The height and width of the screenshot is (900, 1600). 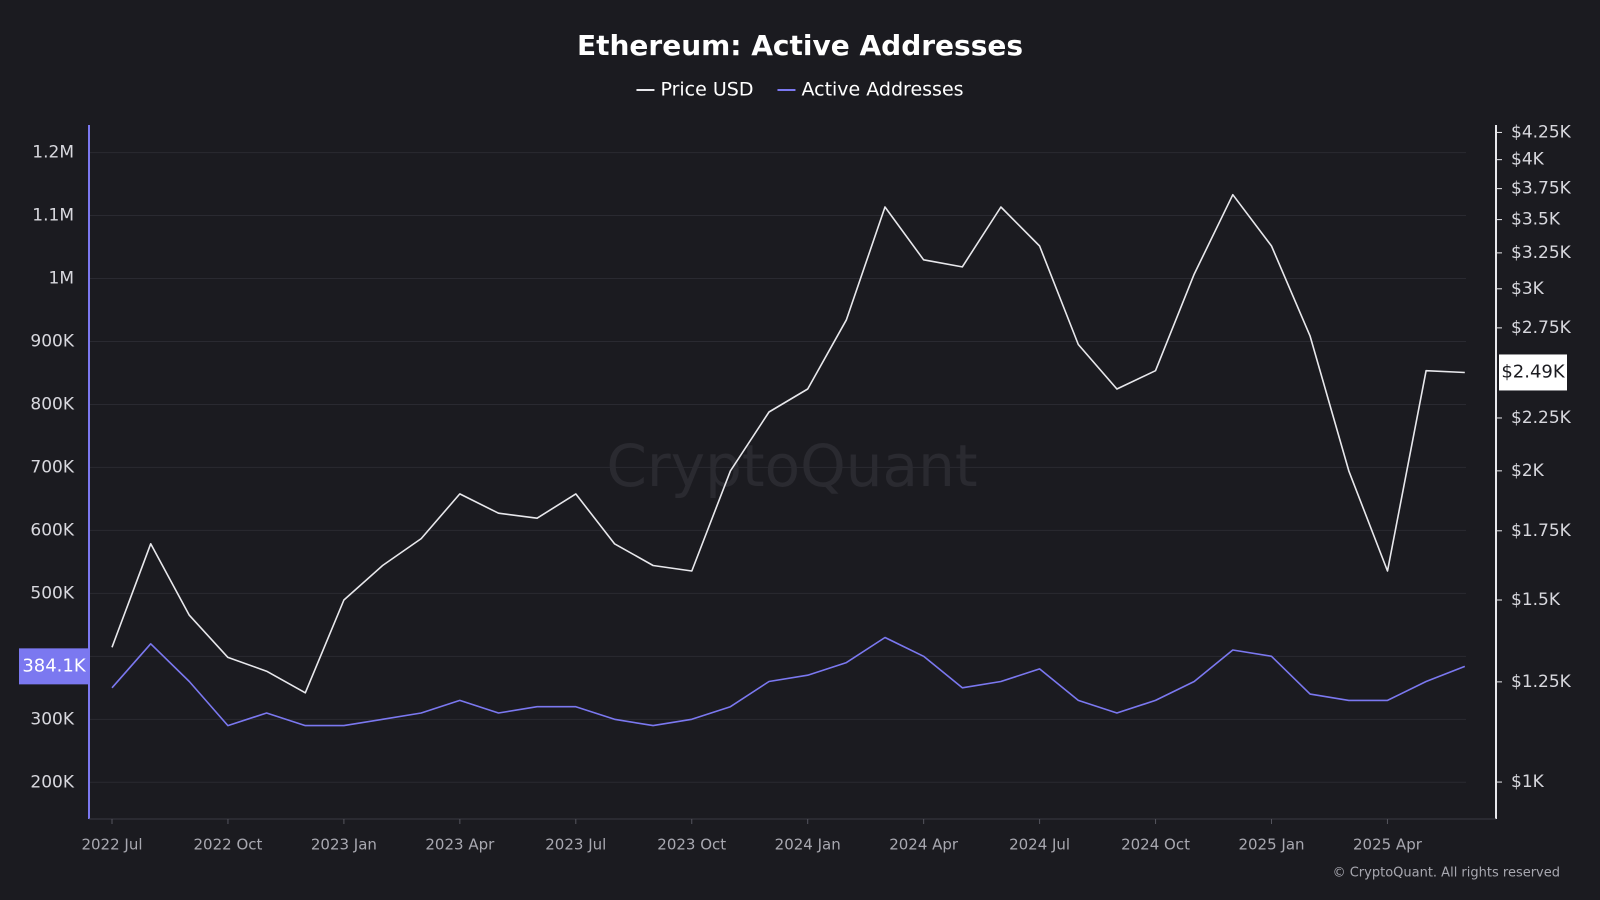 What do you see at coordinates (228, 845) in the screenshot?
I see `x-tick-label: 2022 Oct` at bounding box center [228, 845].